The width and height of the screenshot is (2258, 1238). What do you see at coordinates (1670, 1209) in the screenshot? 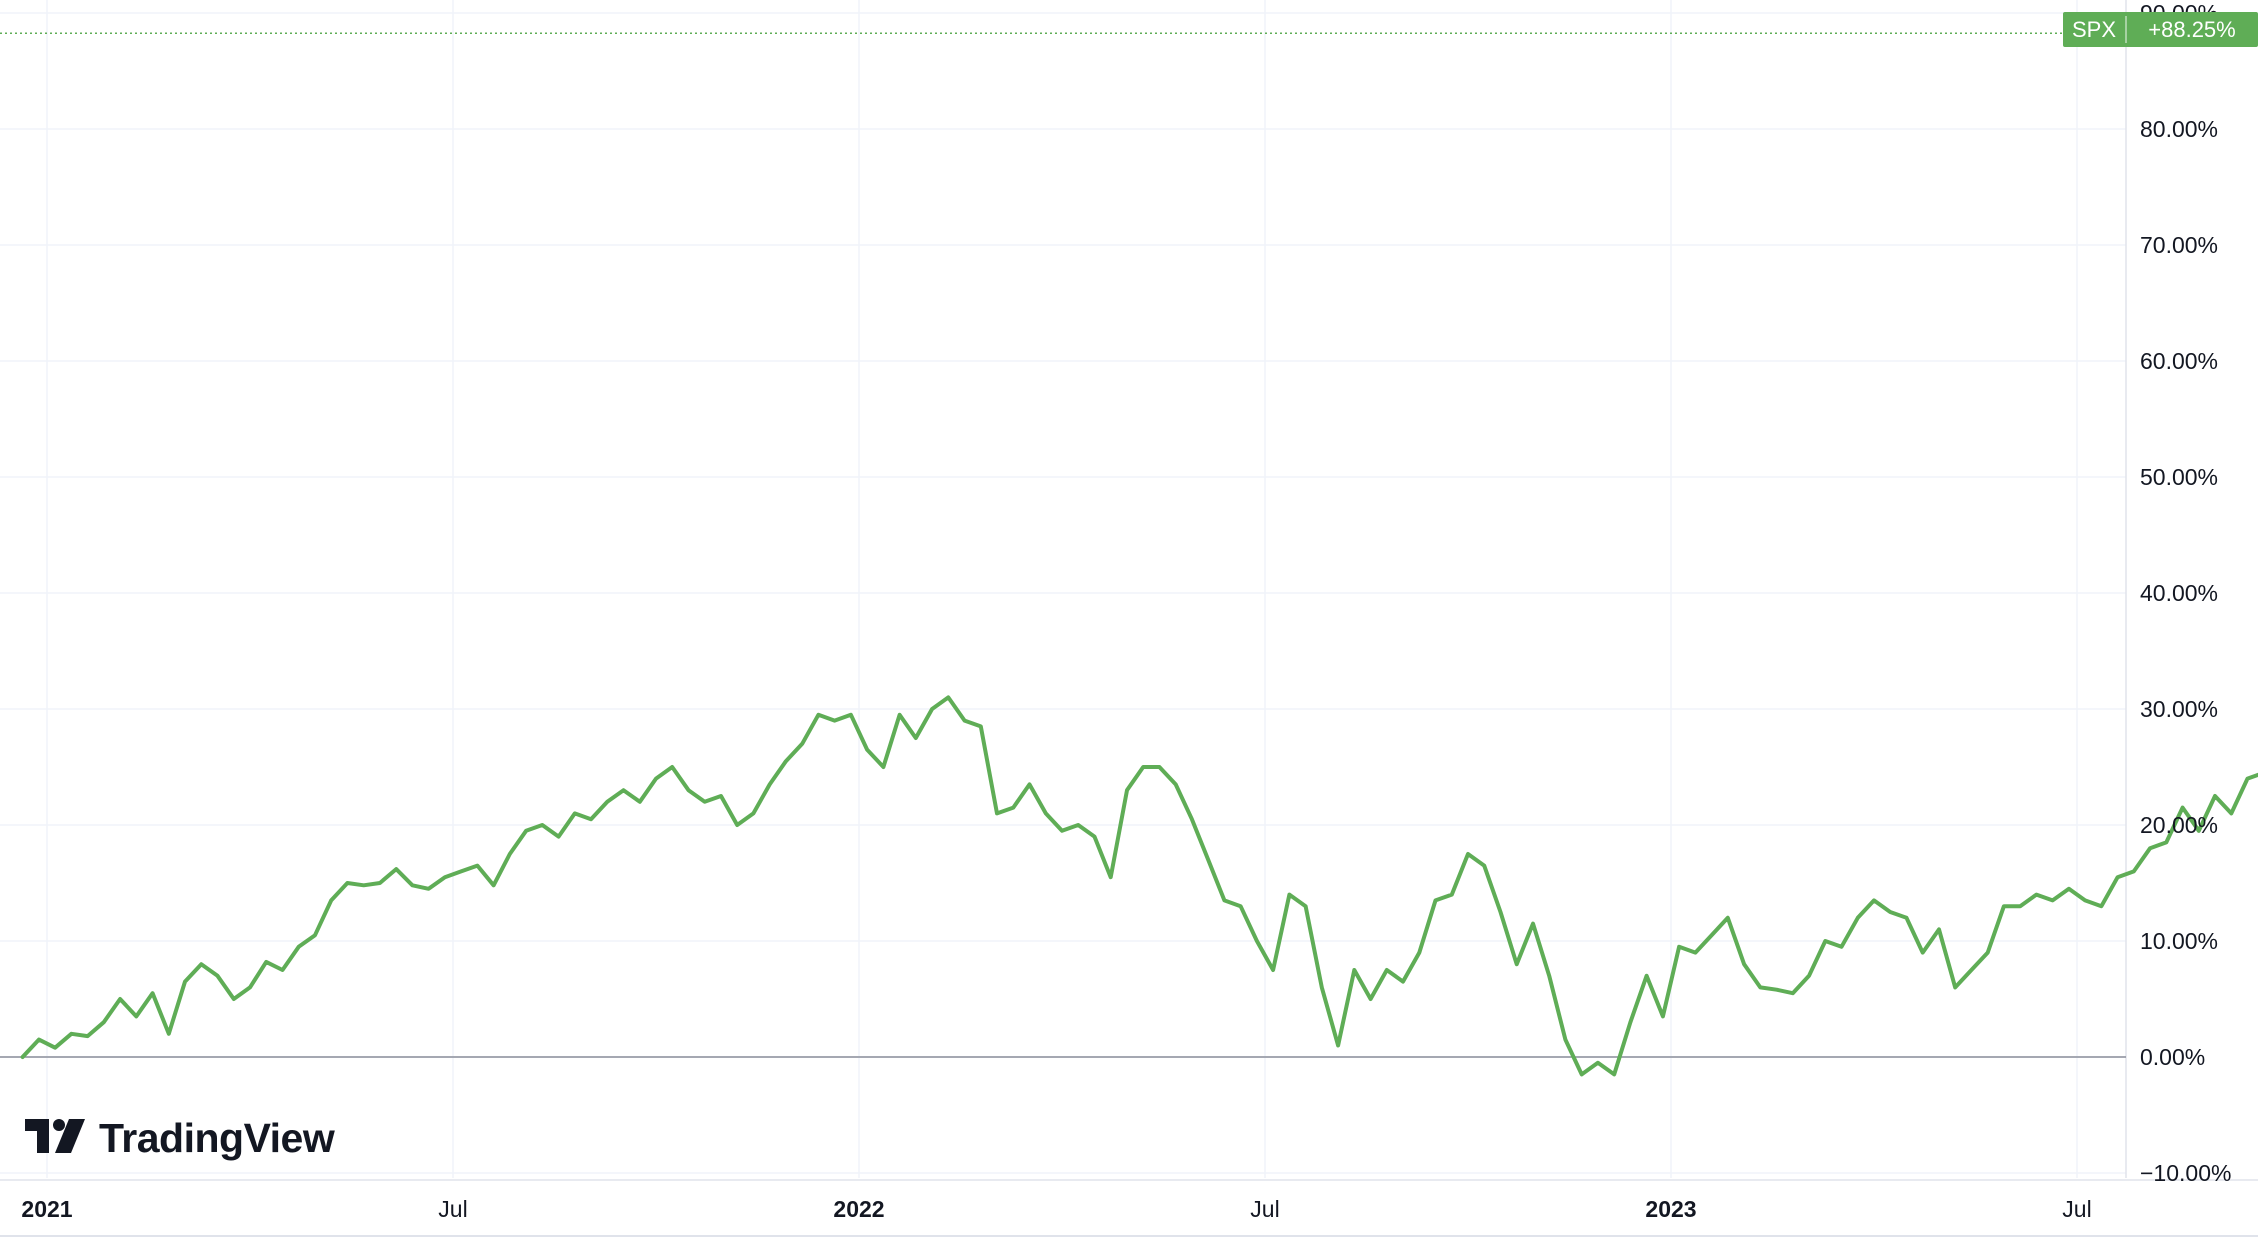
I see `x-tick-label: 2023` at bounding box center [1670, 1209].